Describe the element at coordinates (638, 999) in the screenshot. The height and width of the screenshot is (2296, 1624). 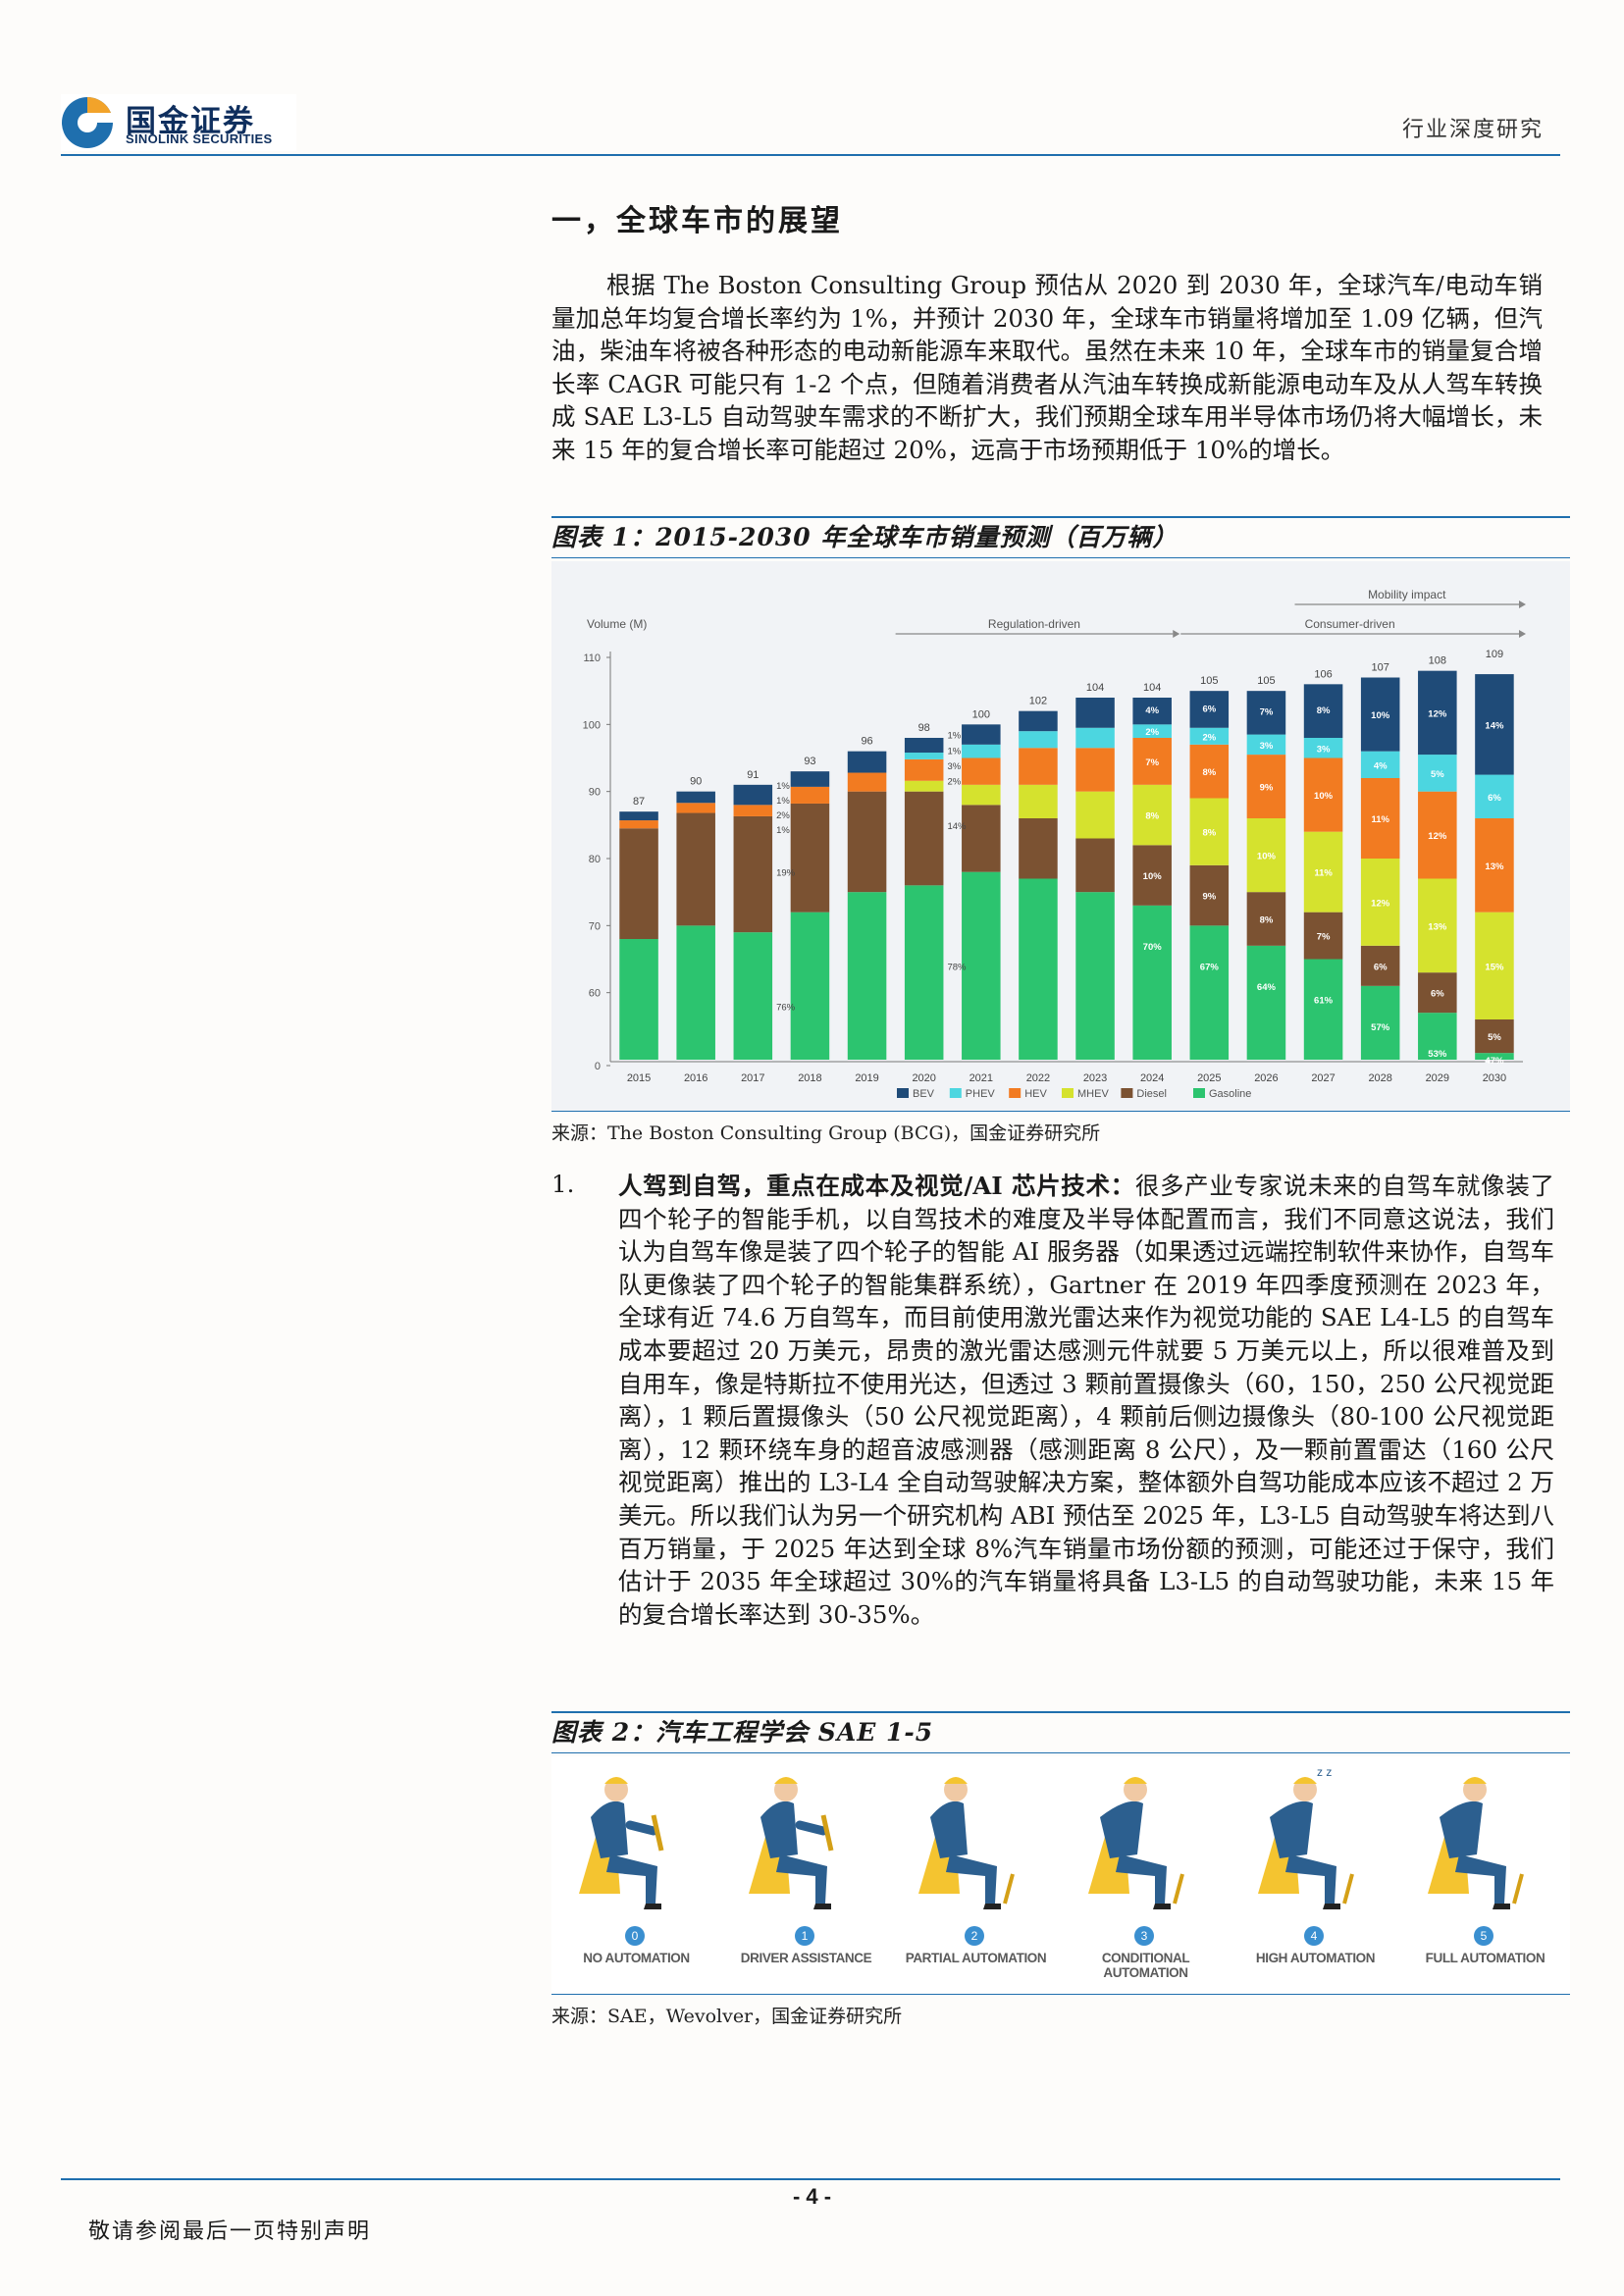
I see `bar-segment-gasoline-2015` at that location.